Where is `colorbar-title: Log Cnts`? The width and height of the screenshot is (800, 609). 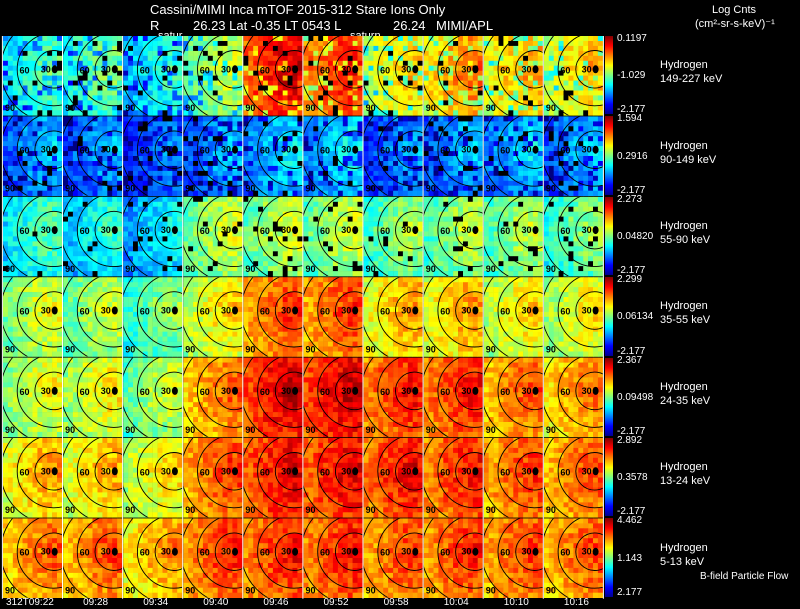
colorbar-title: Log Cnts is located at coordinates (734, 10).